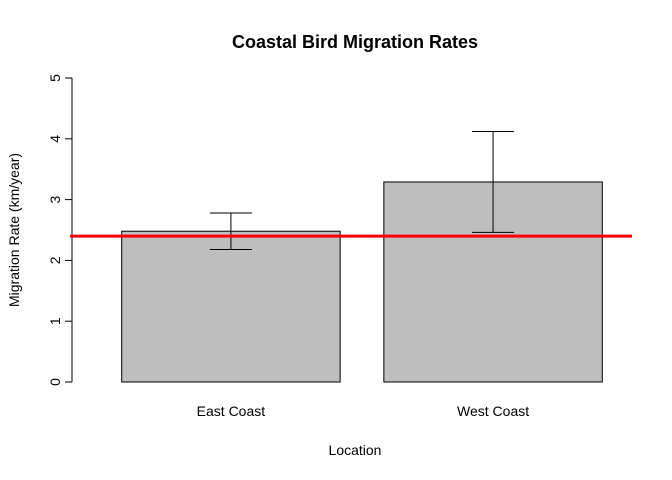 The image size is (672, 480). I want to click on y-axis-label: Migration Rate (km/year), so click(14, 230).